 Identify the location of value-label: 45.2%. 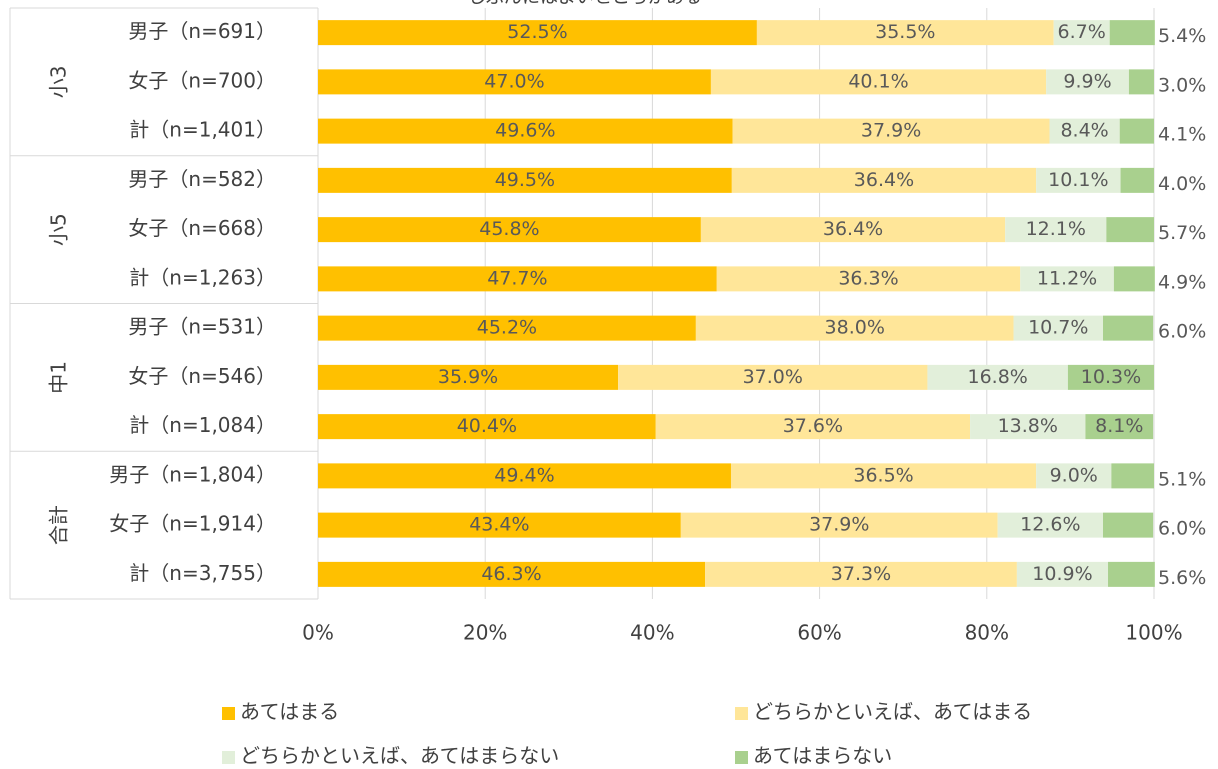
(507, 328).